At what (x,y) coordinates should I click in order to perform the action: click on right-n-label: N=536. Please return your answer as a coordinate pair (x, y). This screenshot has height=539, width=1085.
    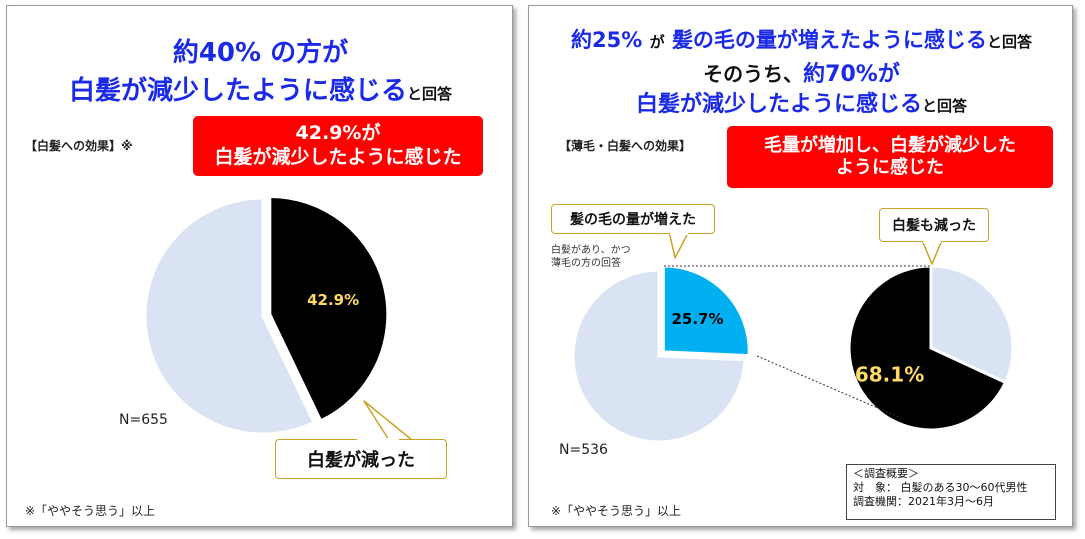
    Looking at the image, I should click on (583, 450).